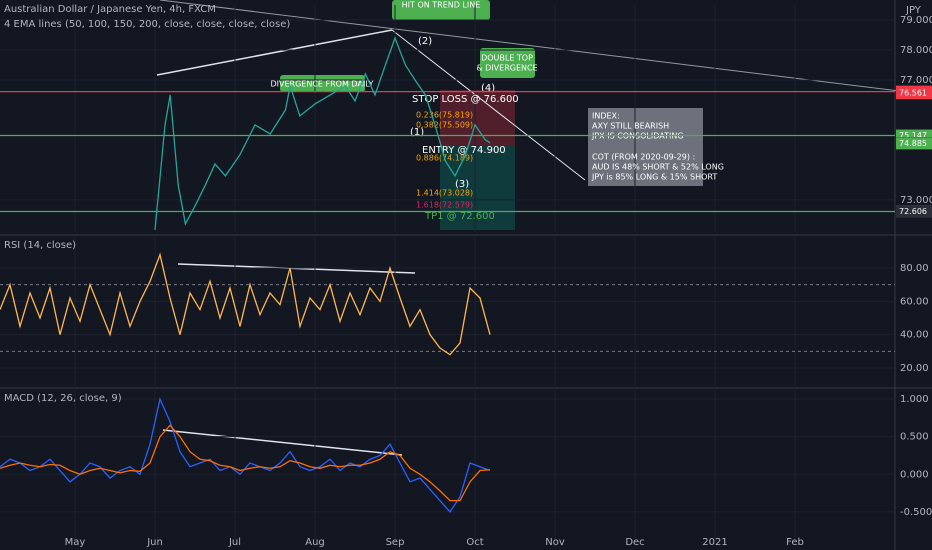  What do you see at coordinates (555, 542) in the screenshot?
I see `x-tick-label: Nov` at bounding box center [555, 542].